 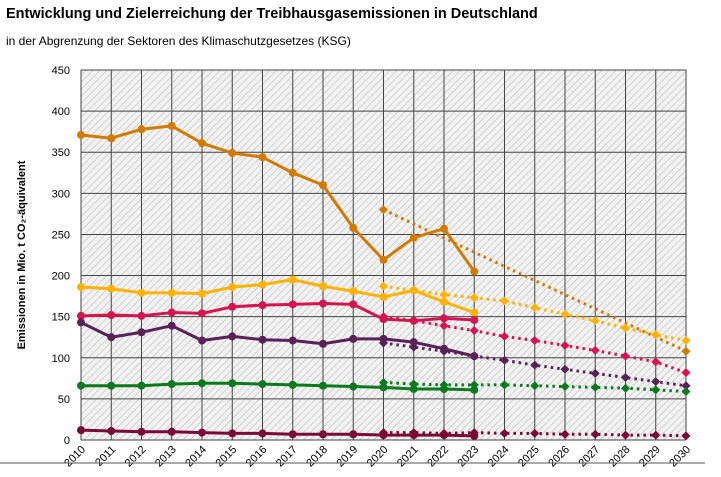 I want to click on x-tick-label: 2010, so click(x=75, y=457).